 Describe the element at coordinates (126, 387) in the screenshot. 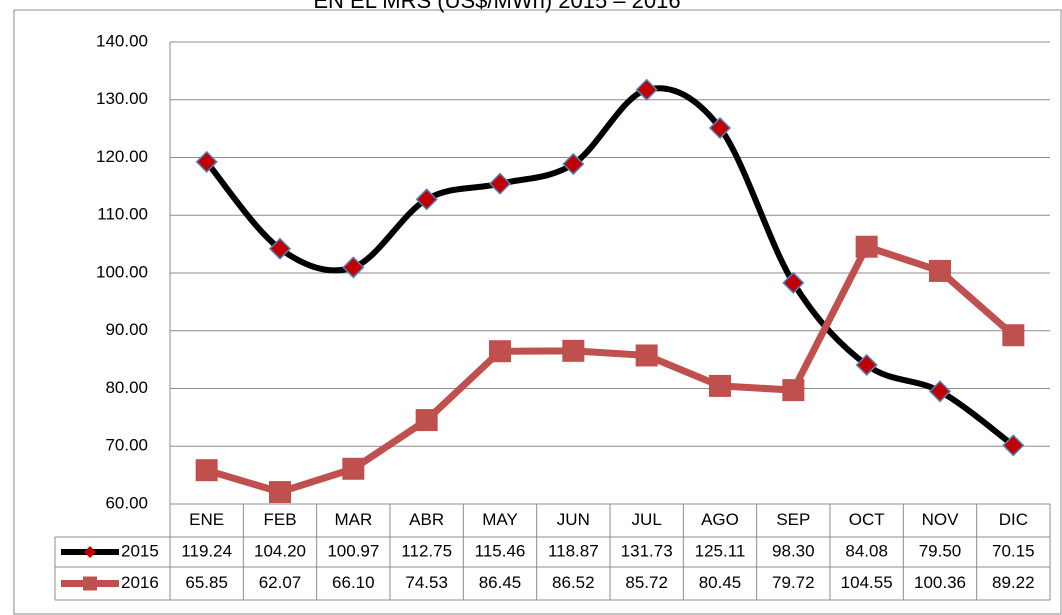

I see `y-tick-label: 80.00` at that location.